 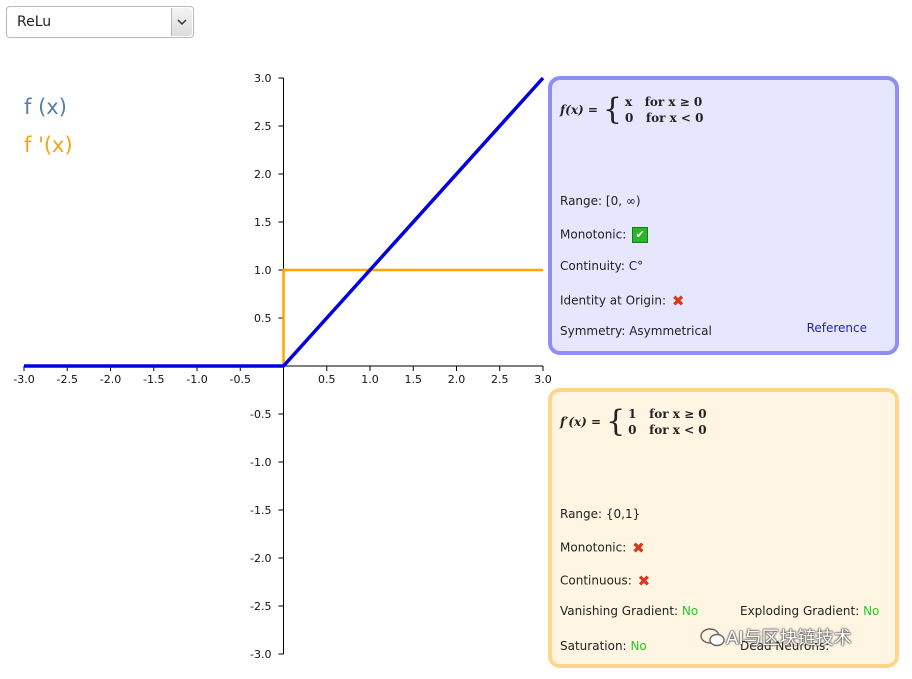 What do you see at coordinates (632, 109) in the screenshot?
I see `function-formula: f(x) = { x for x ≥ 0 0 for x < 0` at bounding box center [632, 109].